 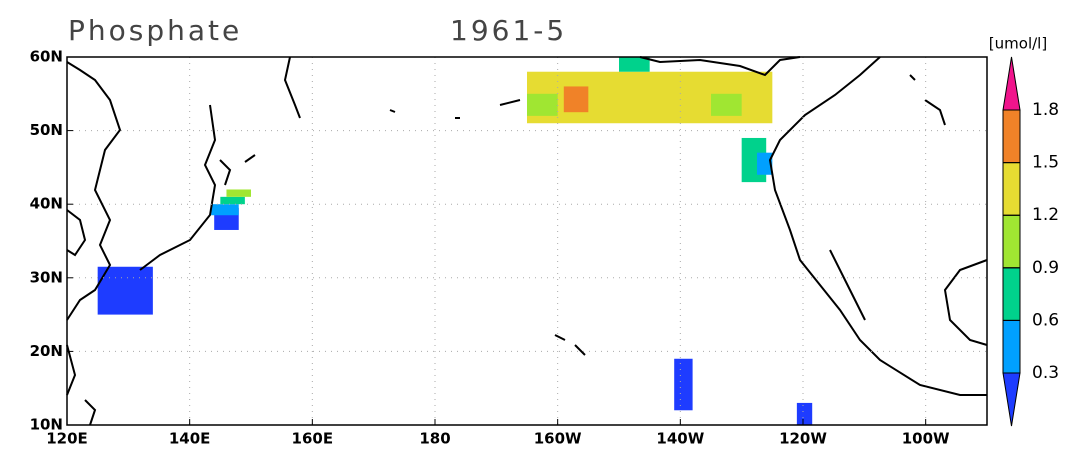 What do you see at coordinates (46, 425) in the screenshot?
I see `y-tick-label: 10N` at bounding box center [46, 425].